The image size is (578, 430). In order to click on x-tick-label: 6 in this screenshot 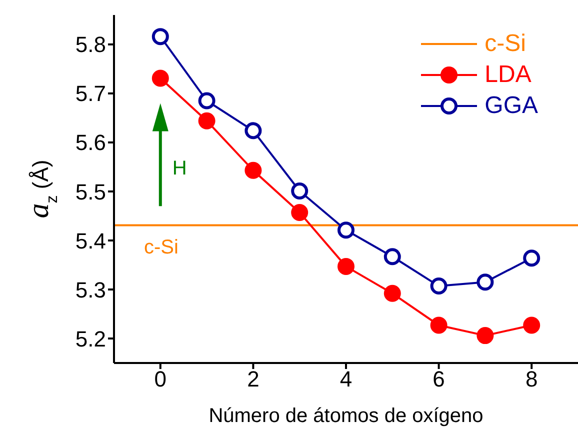, I will do `click(438, 379)`.